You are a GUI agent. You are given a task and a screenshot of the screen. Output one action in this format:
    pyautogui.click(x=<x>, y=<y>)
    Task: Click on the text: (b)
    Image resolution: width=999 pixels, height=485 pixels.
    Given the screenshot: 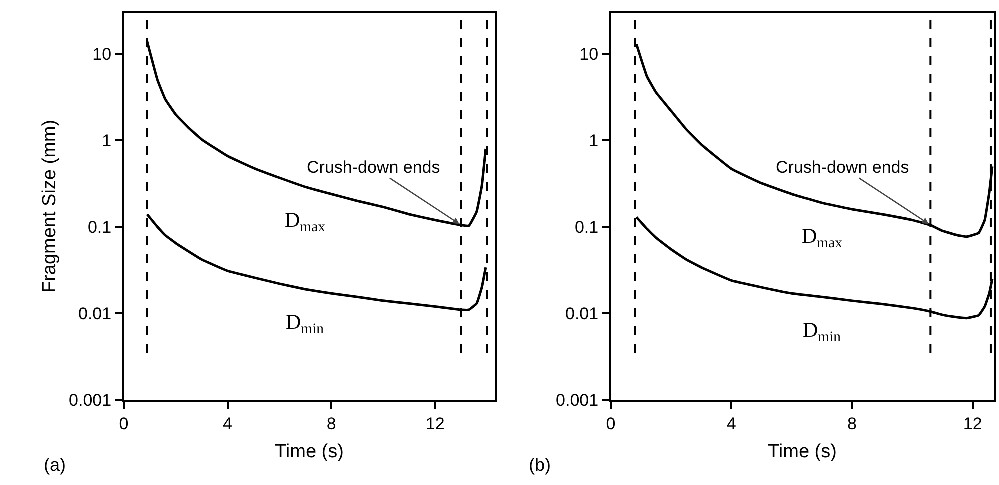 What is the action you would take?
    pyautogui.click(x=540, y=465)
    